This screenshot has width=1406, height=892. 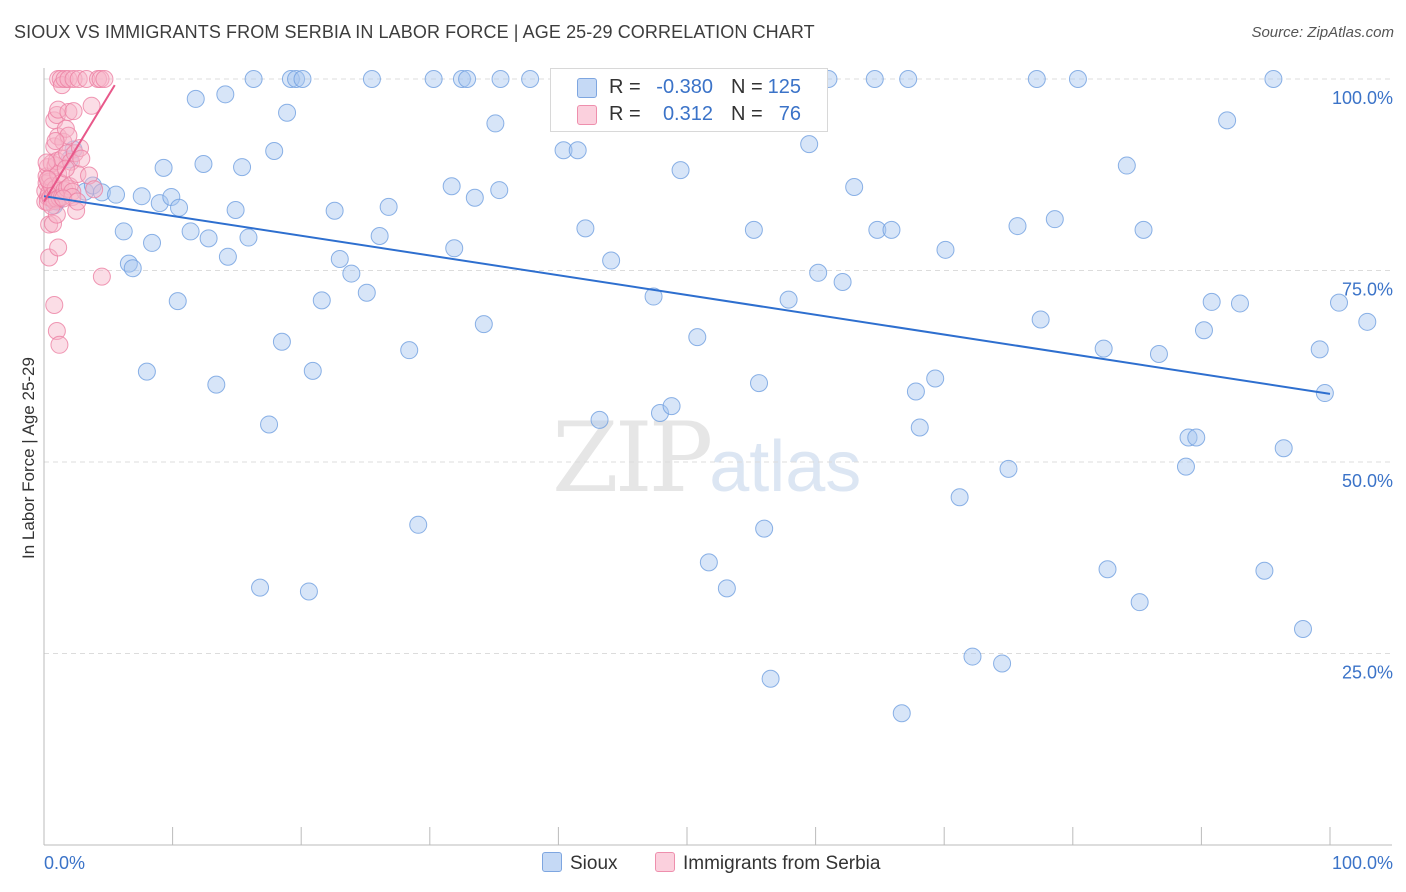 What do you see at coordinates (689, 114) in the screenshot?
I see `legend-row-serbia: R = 0.312 N = 76` at bounding box center [689, 114].